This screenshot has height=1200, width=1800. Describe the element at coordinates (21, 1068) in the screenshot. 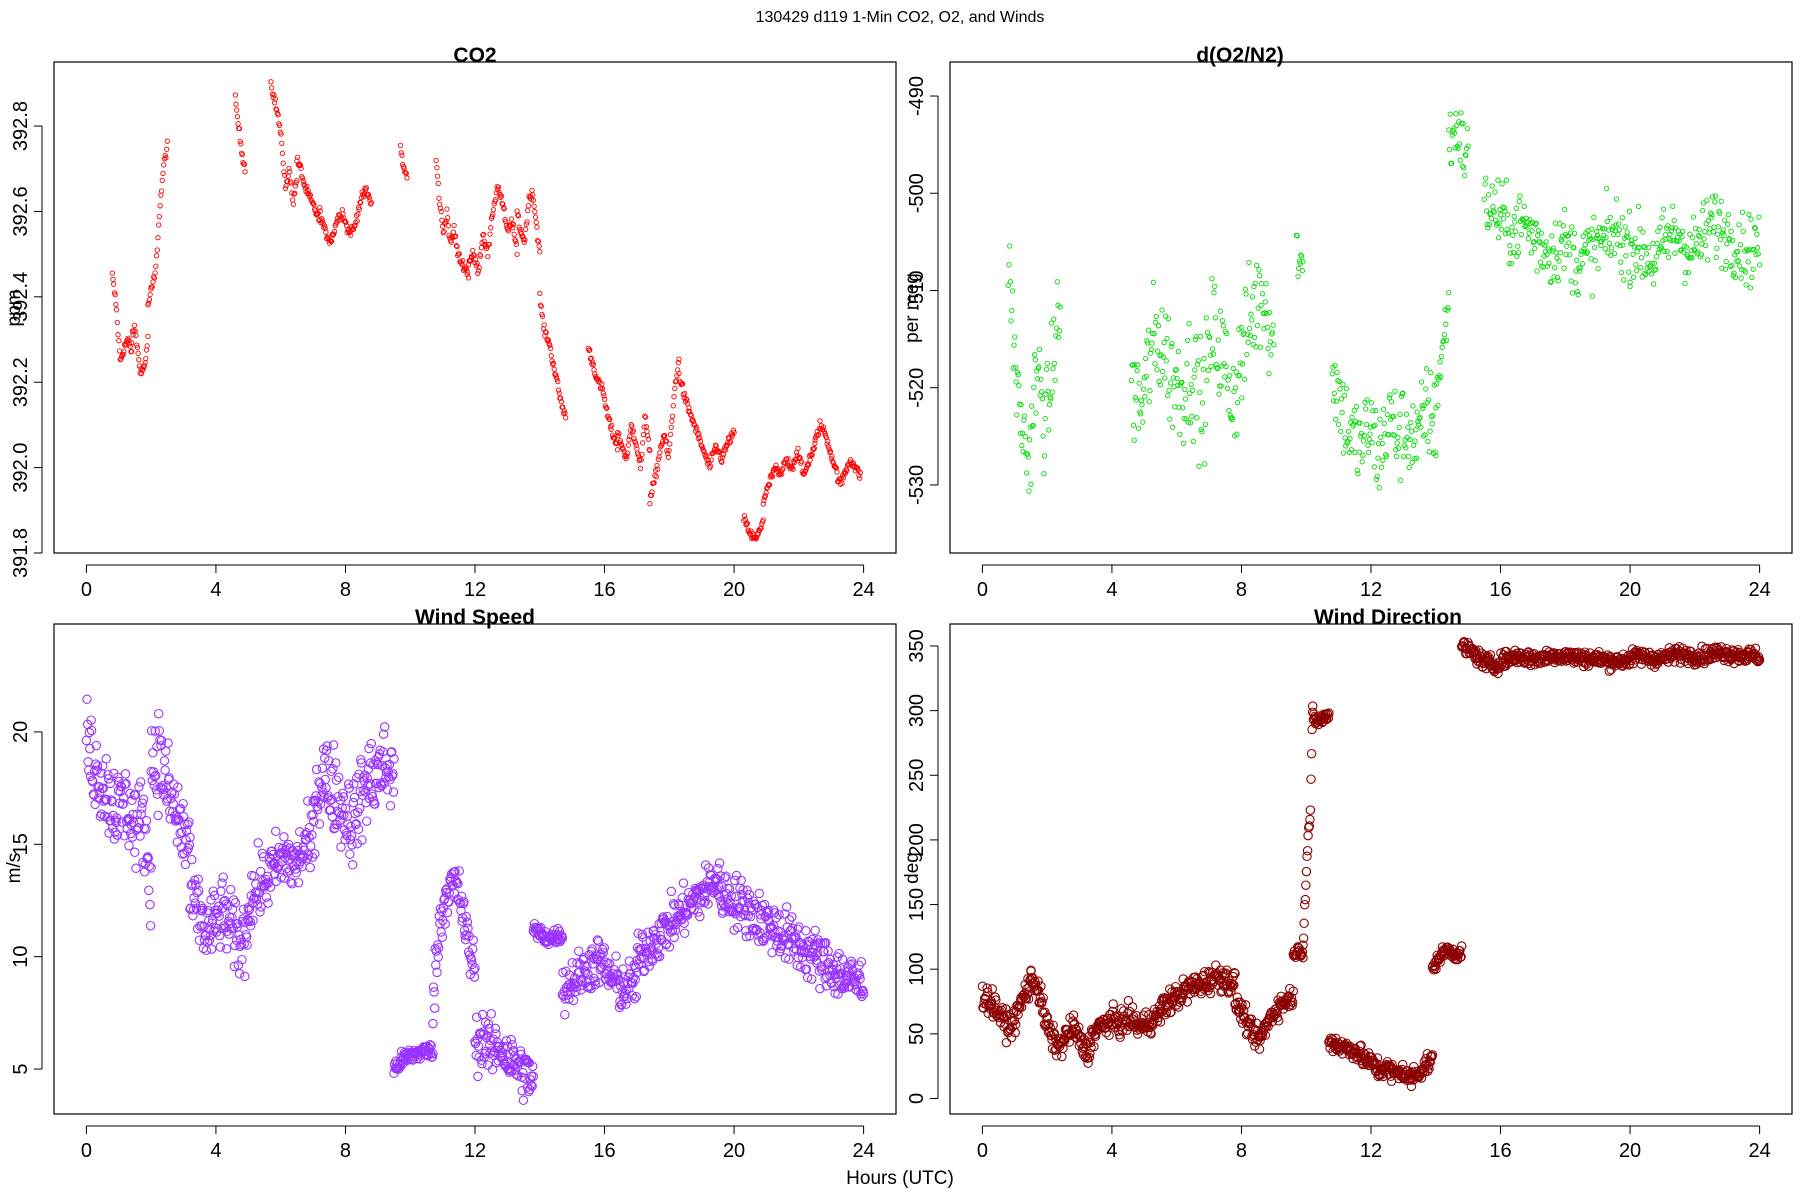

I see `y-tick-label: 5` at that location.